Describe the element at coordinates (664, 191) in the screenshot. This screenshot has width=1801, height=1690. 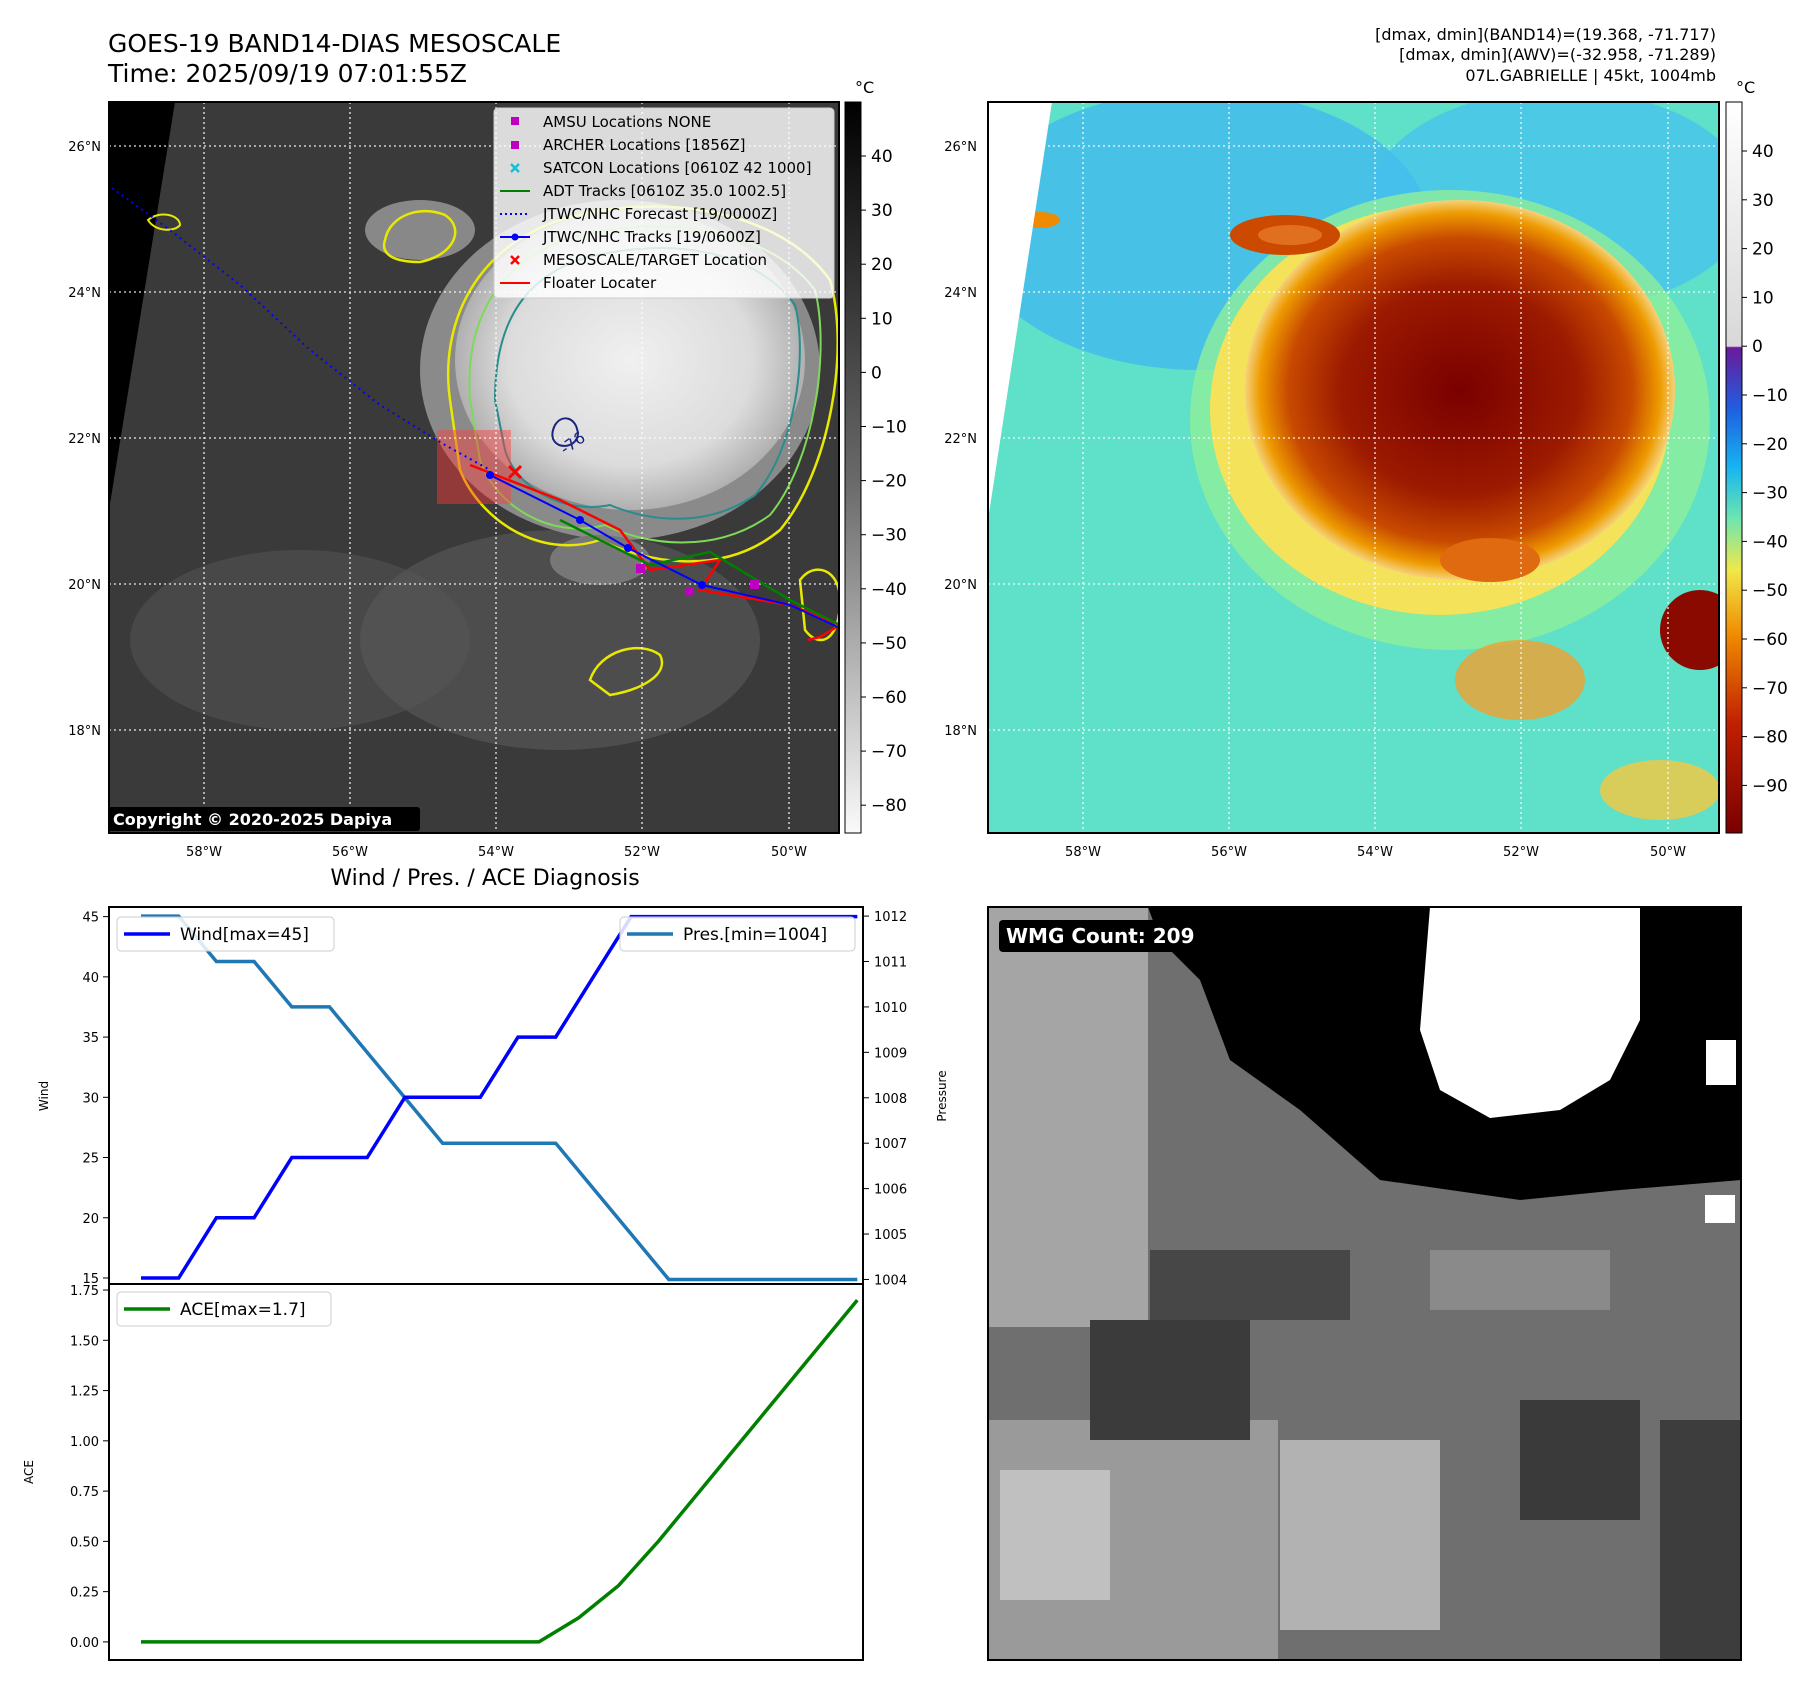
I see `legend-adt: ADT Tracks [0610Z 35.0 1002.5]` at that location.